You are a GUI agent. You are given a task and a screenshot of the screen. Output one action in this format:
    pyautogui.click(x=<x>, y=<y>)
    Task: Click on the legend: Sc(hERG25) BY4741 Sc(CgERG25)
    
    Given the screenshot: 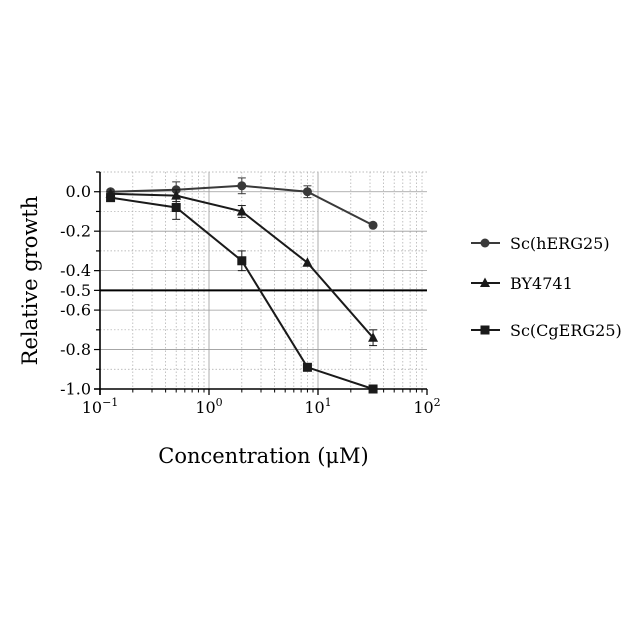 What is the action you would take?
    pyautogui.click(x=546, y=287)
    